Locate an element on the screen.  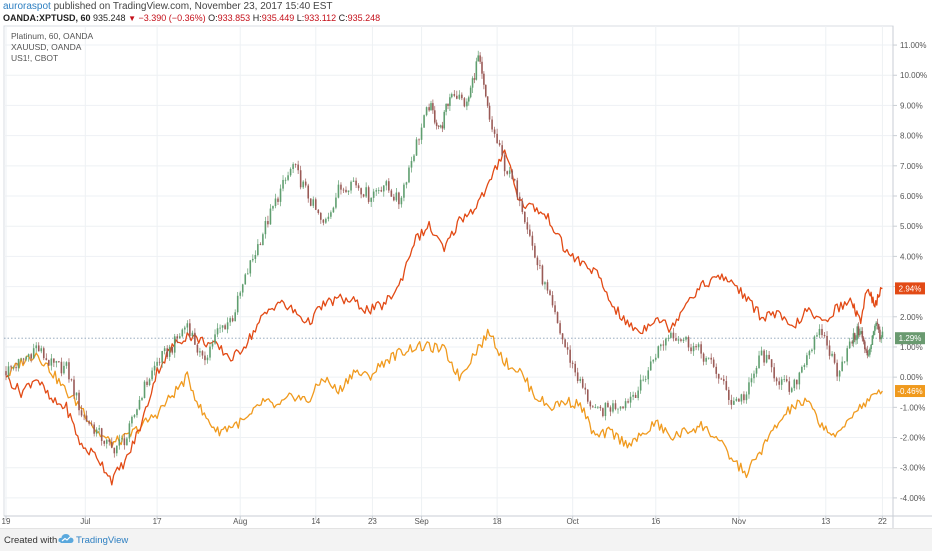
cloud-logo-icon is located at coordinates (66, 538).